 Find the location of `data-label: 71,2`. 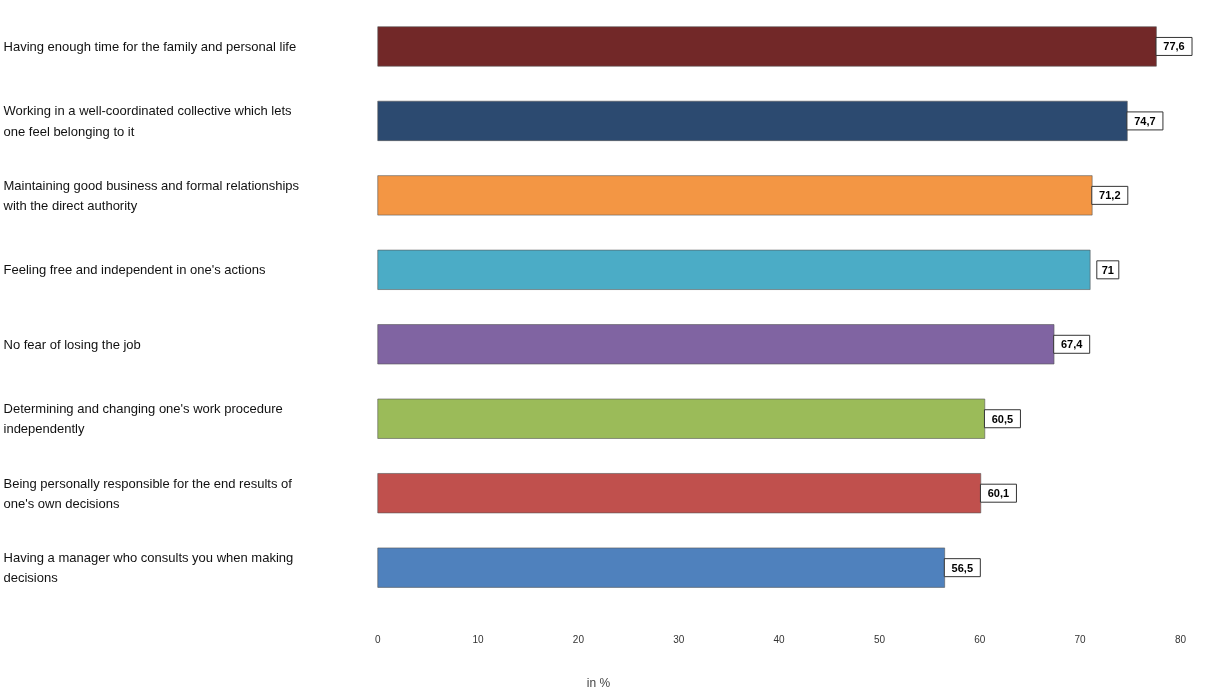

data-label: 71,2 is located at coordinates (1110, 195).